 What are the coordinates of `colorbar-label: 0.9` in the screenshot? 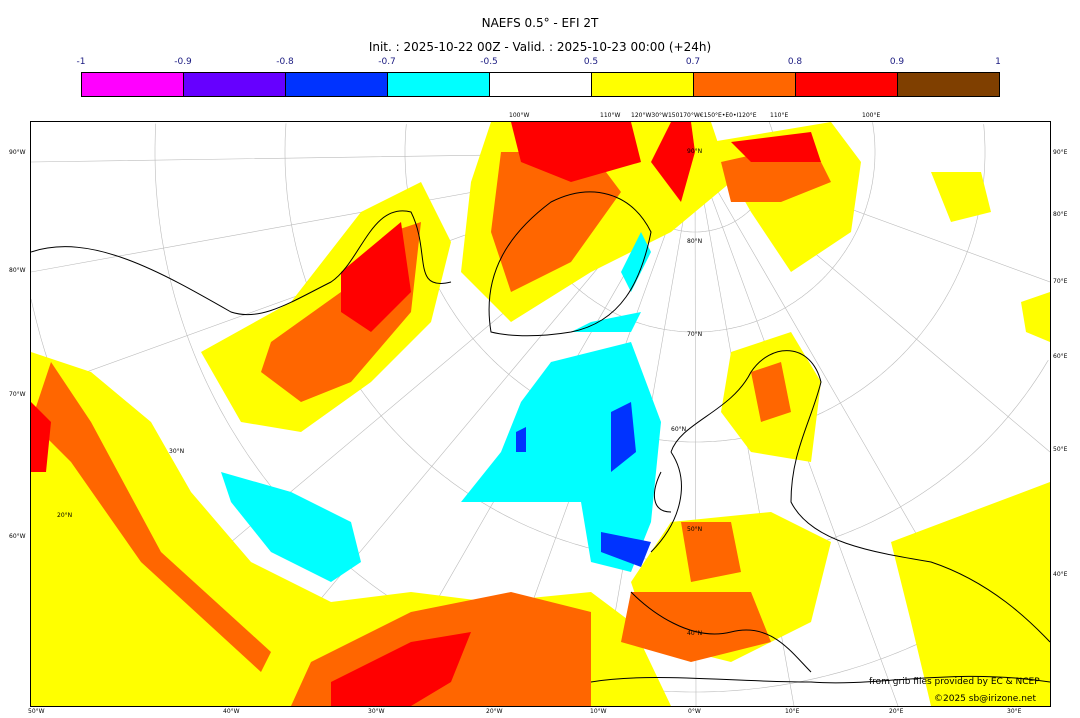 It's located at (897, 62).